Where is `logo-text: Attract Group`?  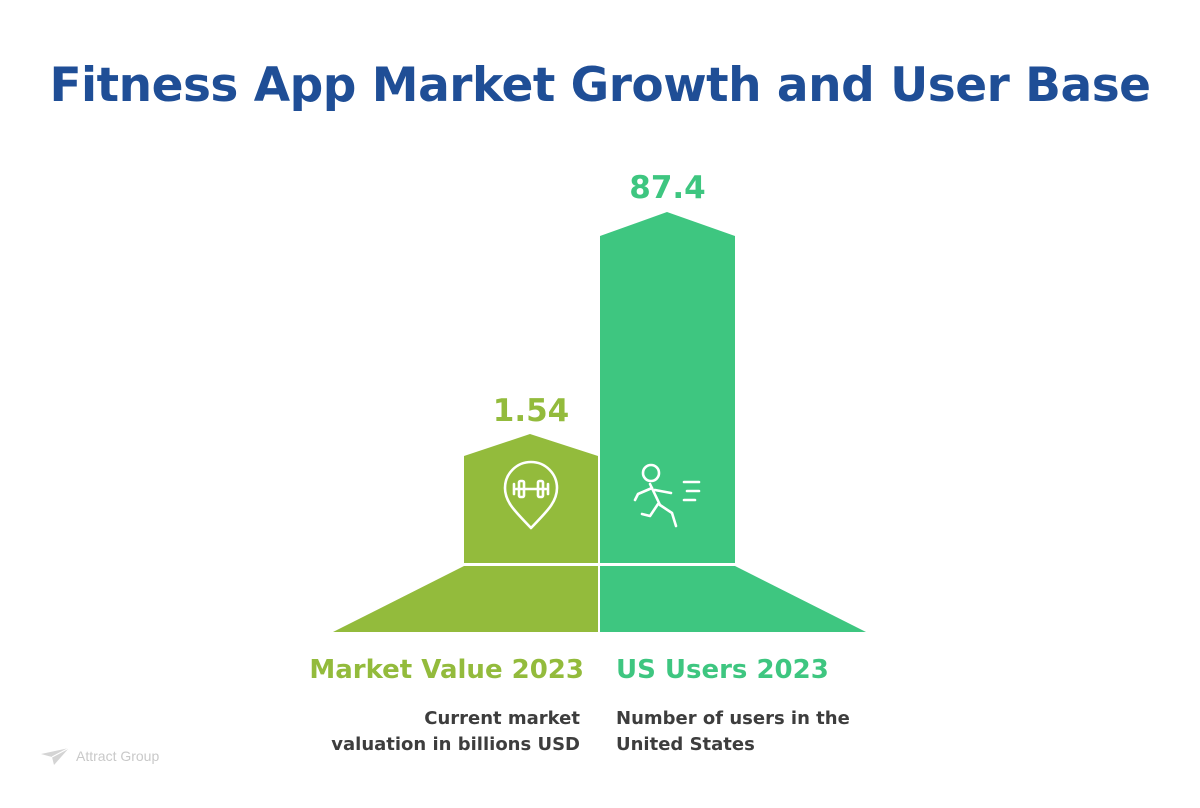 logo-text: Attract Group is located at coordinates (118, 756).